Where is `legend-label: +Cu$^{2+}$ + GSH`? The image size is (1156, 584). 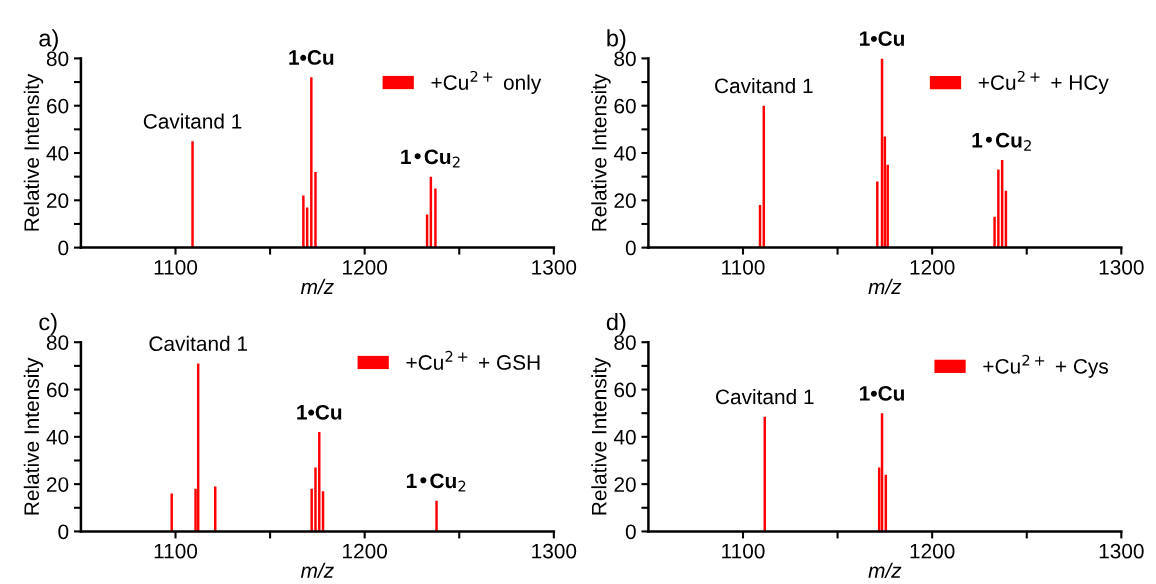 legend-label: +Cu$^{2+}$ + GSH is located at coordinates (473, 360).